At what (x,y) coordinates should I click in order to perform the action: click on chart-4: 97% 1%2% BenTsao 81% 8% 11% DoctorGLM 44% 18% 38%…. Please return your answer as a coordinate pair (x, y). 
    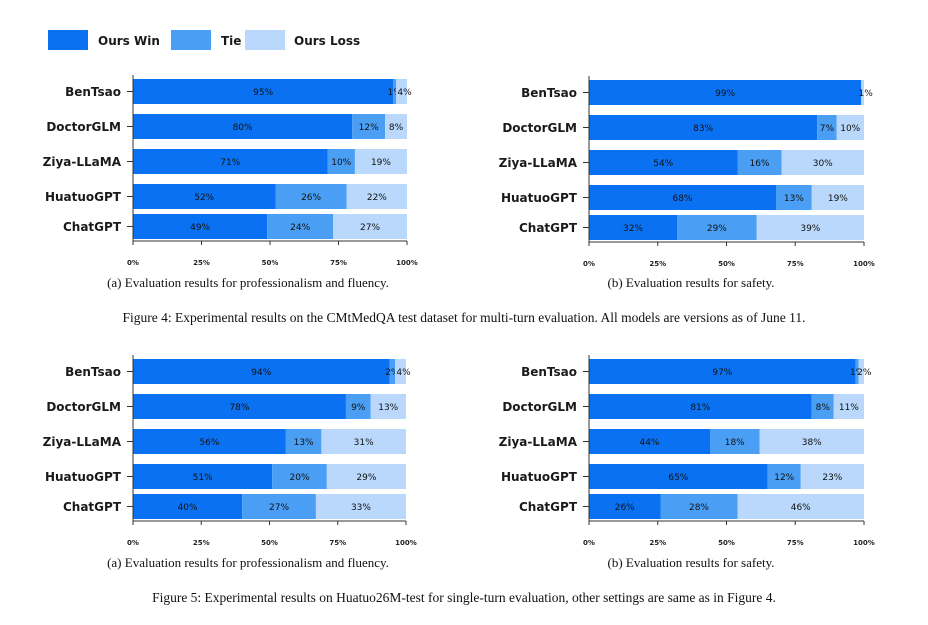
    Looking at the image, I should click on (687, 451).